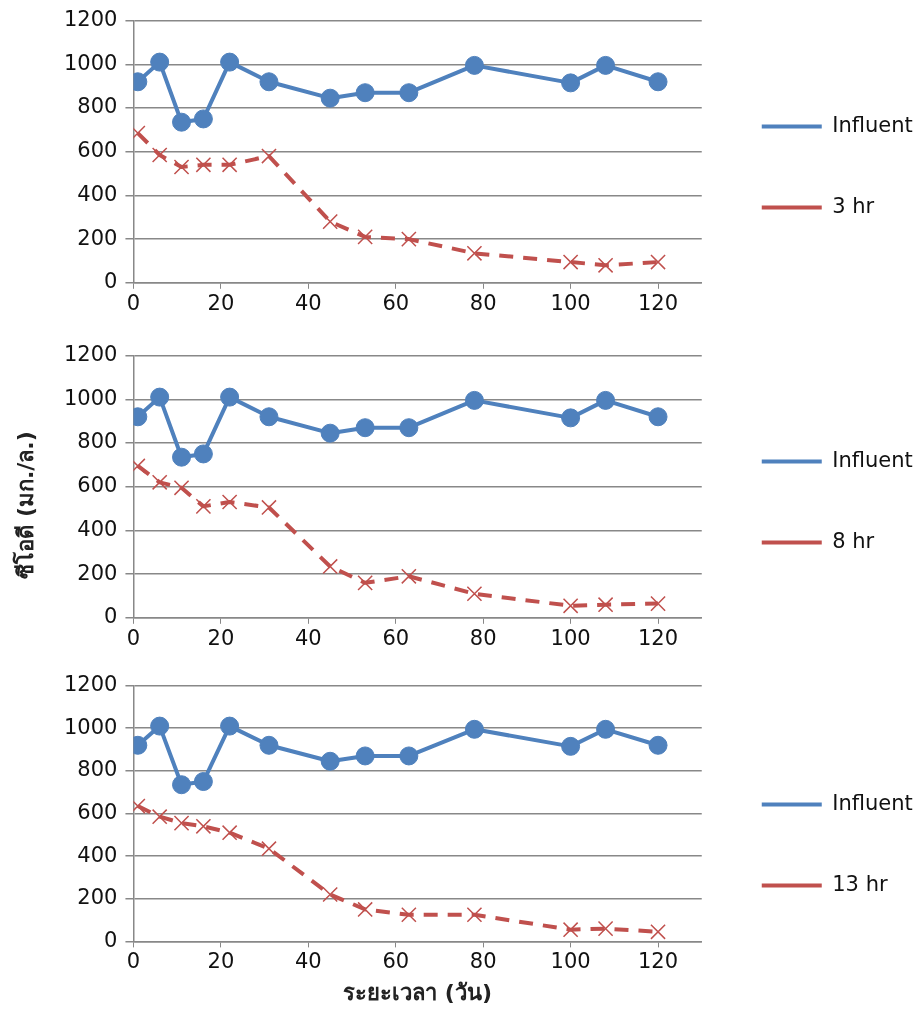  I want to click on legend-label: 13 hr, so click(860, 883).